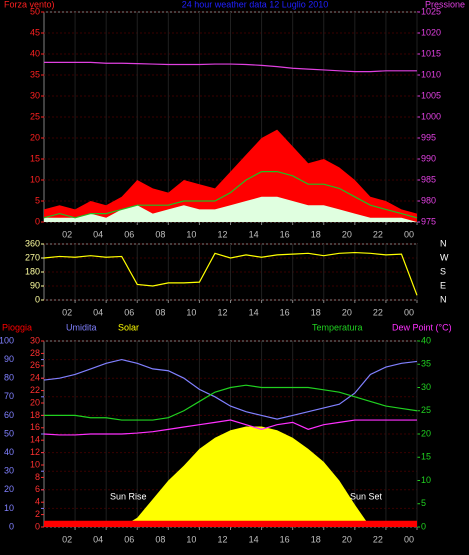 The width and height of the screenshot is (469, 555). What do you see at coordinates (445, 4) in the screenshot?
I see `y2-axis-title: Pressione` at bounding box center [445, 4].